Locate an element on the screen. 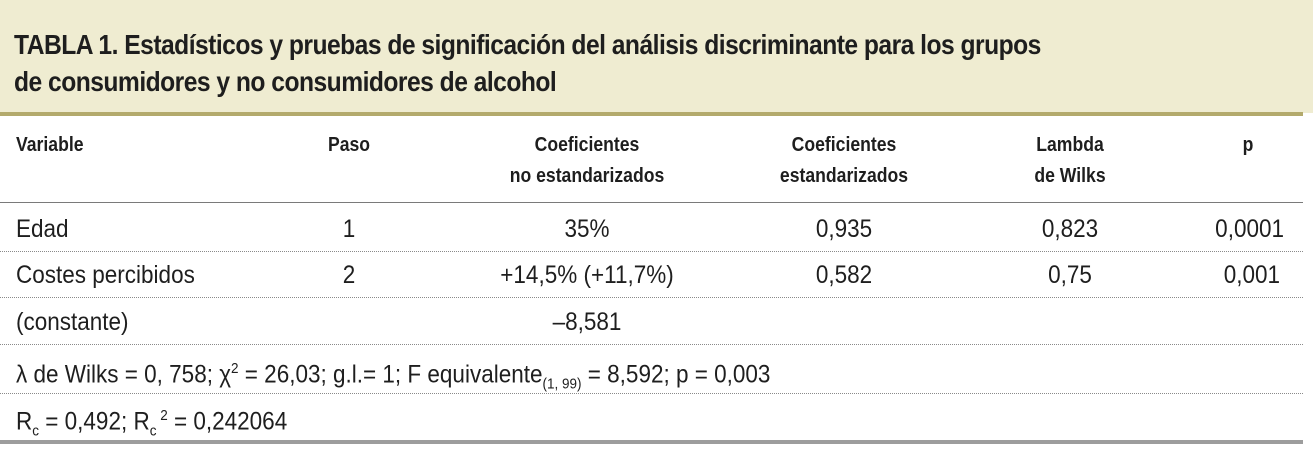  row-2-paso: 2 is located at coordinates (349, 275).